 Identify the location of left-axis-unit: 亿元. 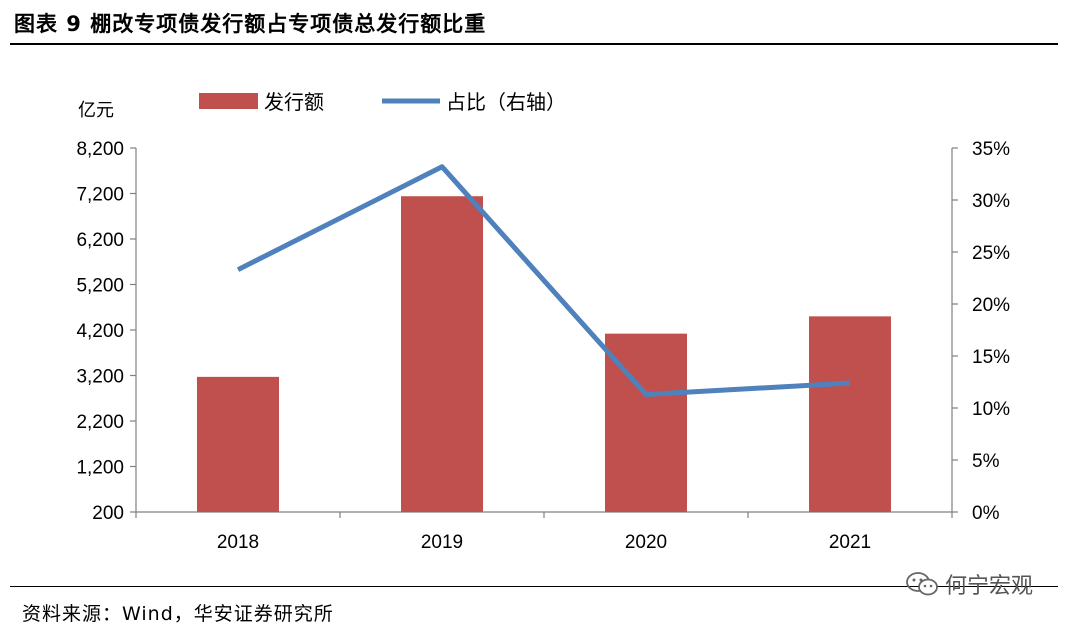
(96, 110).